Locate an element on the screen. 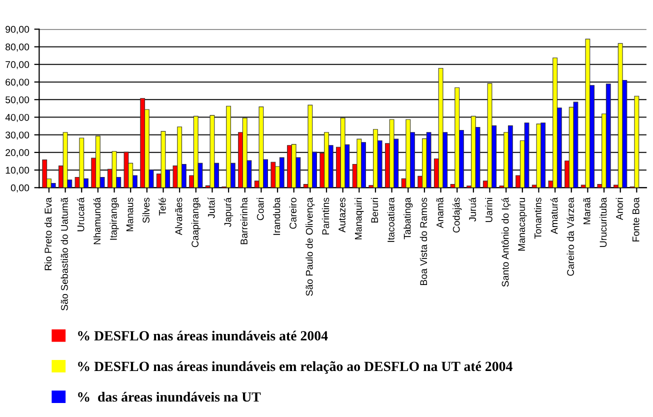 Image resolution: width=653 pixels, height=417 pixels. x-tick-label: São Sebastião do Uatumã is located at coordinates (64, 253).